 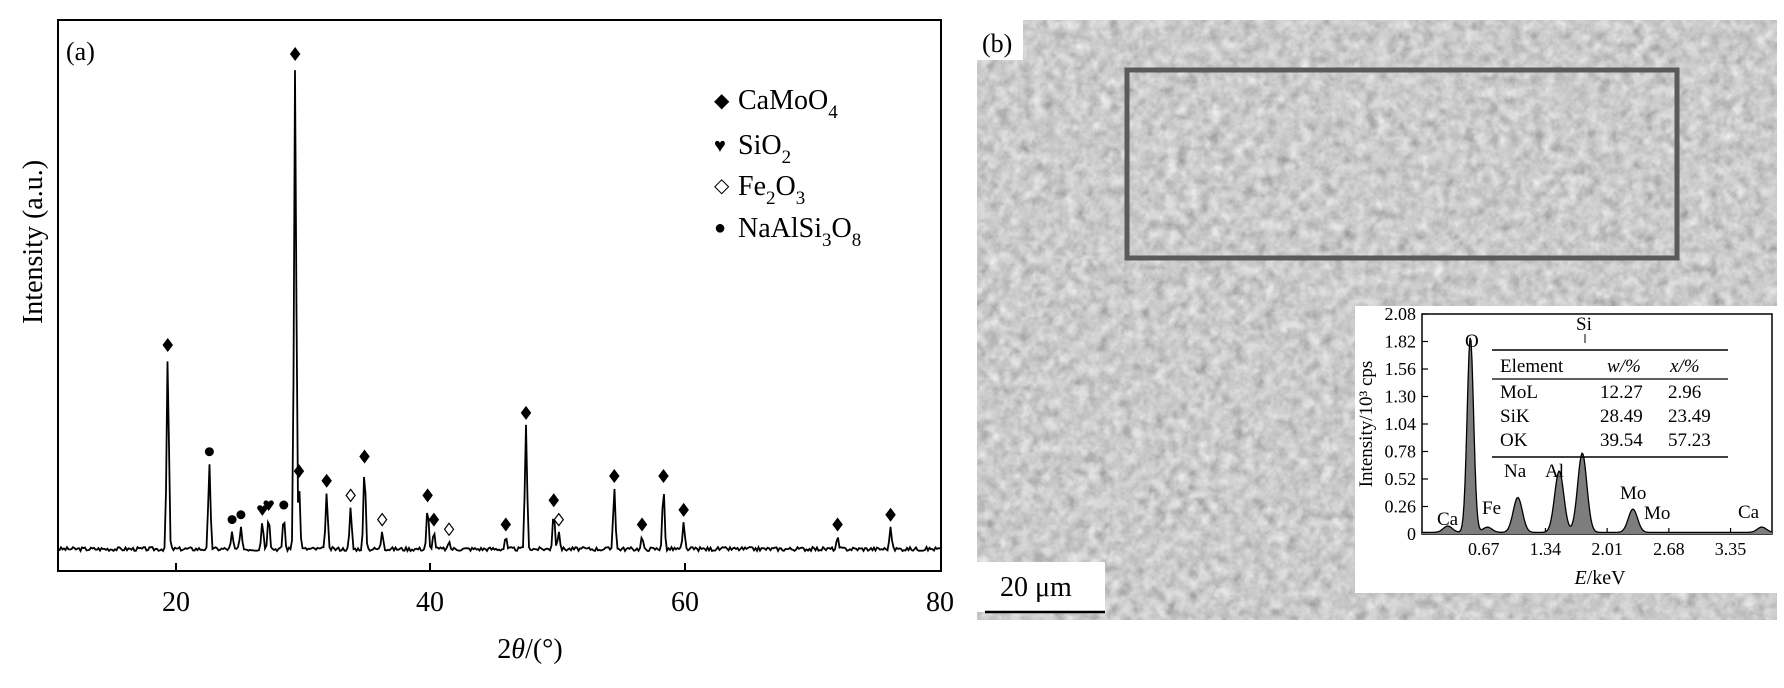 I want to click on xrd-legend: ◆ CaMoO4 ♥ SiO2 ◇ Fe2O3 ● NaAlSi3O8, so click(x=787, y=168).